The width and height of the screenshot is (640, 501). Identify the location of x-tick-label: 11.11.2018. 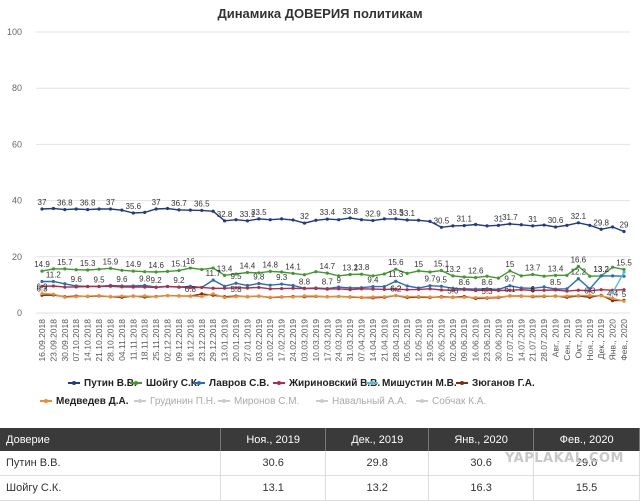
(133, 340).